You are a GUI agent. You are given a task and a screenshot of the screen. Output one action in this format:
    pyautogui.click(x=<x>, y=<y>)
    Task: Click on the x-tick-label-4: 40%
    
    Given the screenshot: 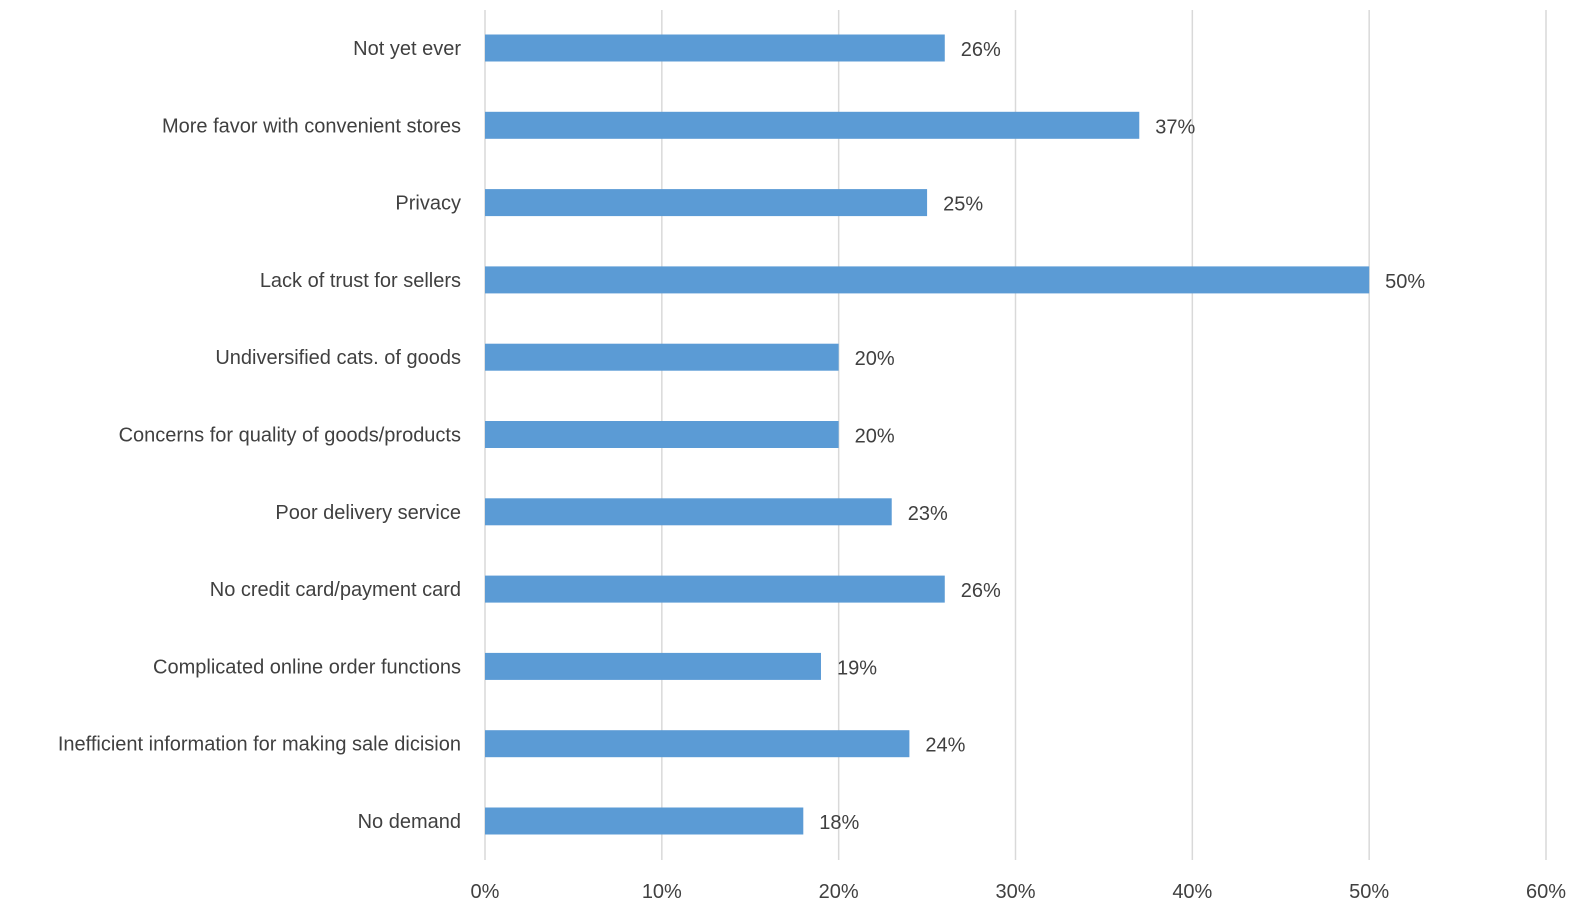 What is the action you would take?
    pyautogui.click(x=1192, y=892)
    